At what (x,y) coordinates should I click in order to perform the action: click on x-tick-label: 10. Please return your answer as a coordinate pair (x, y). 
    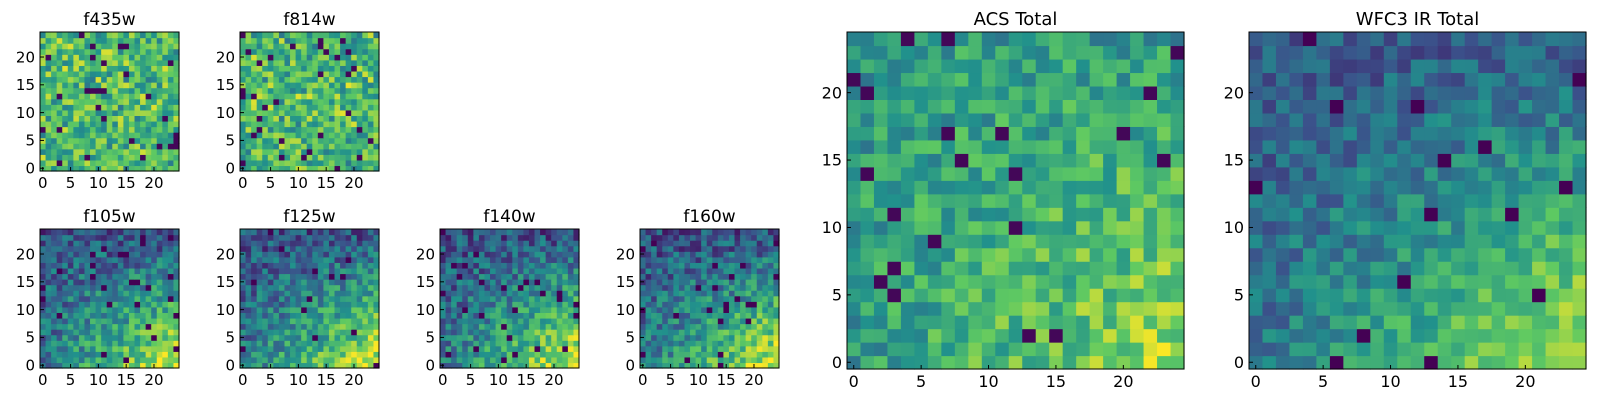
    Looking at the image, I should click on (98, 380).